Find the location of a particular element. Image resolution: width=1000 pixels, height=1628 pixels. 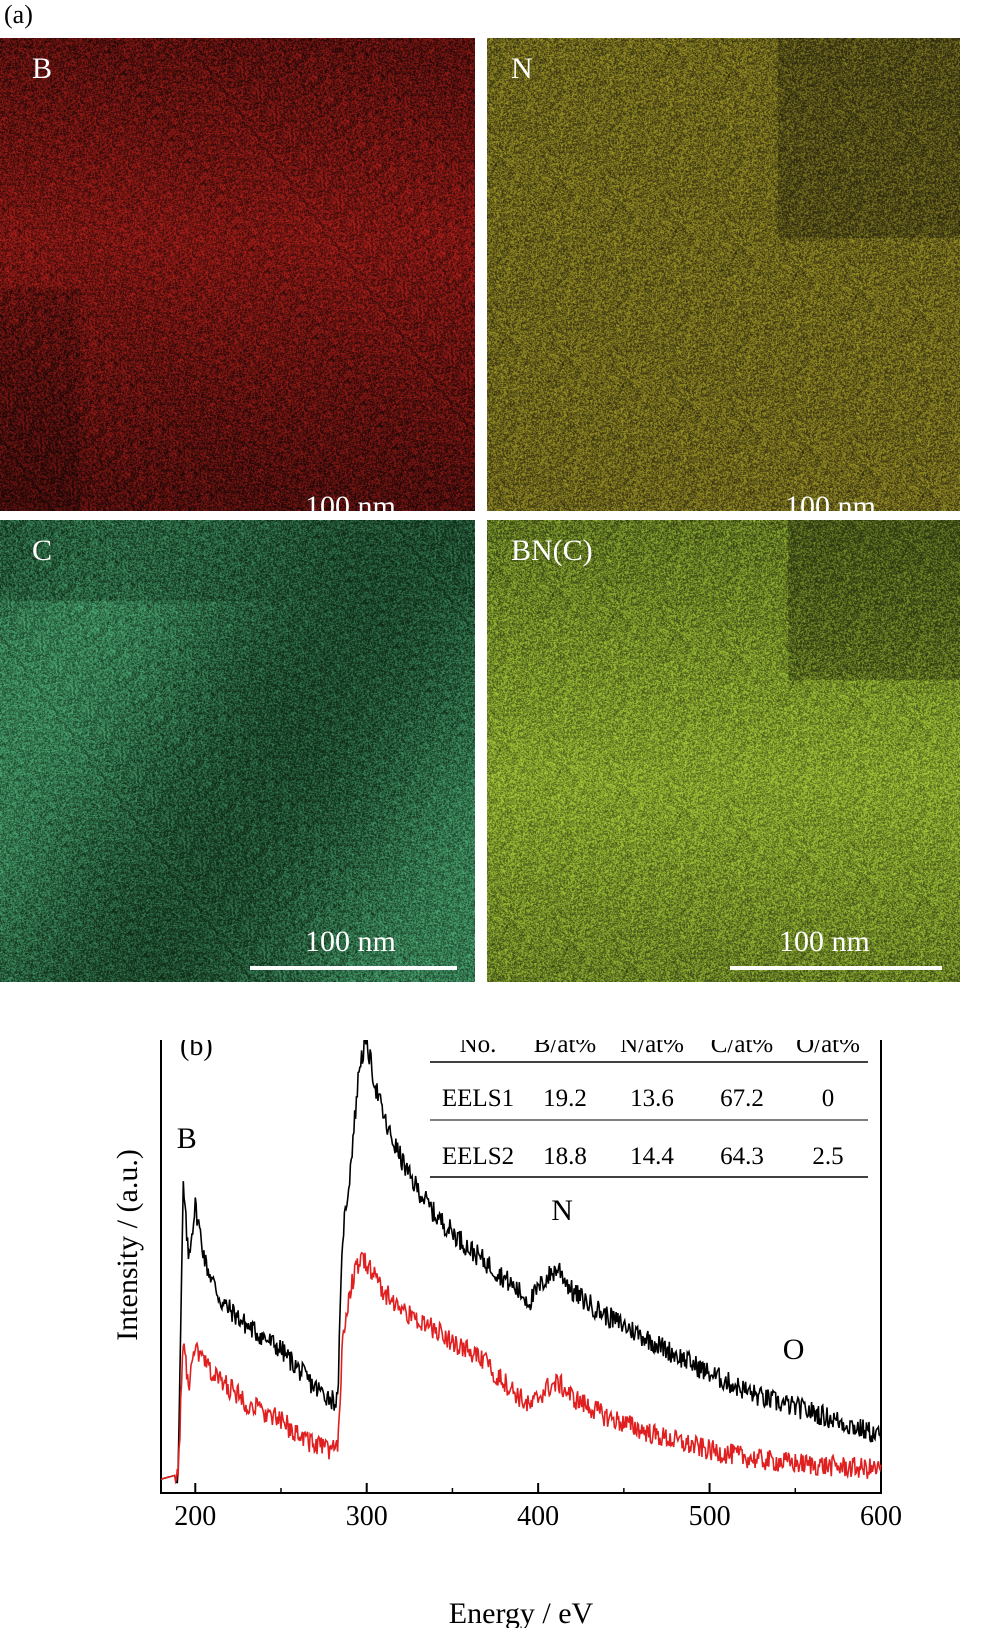

panel-a-label: (a) is located at coordinates (18, 14).